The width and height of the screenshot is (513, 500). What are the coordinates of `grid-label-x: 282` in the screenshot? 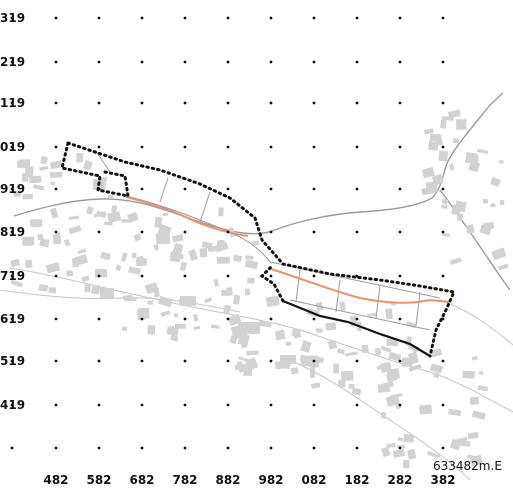 It's located at (400, 480).